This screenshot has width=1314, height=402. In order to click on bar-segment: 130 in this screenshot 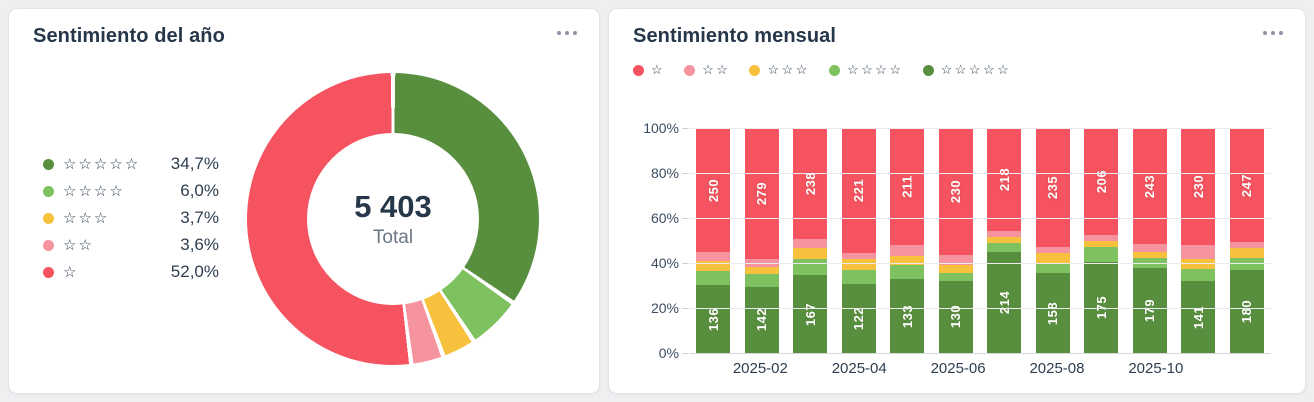, I will do `click(955, 316)`.